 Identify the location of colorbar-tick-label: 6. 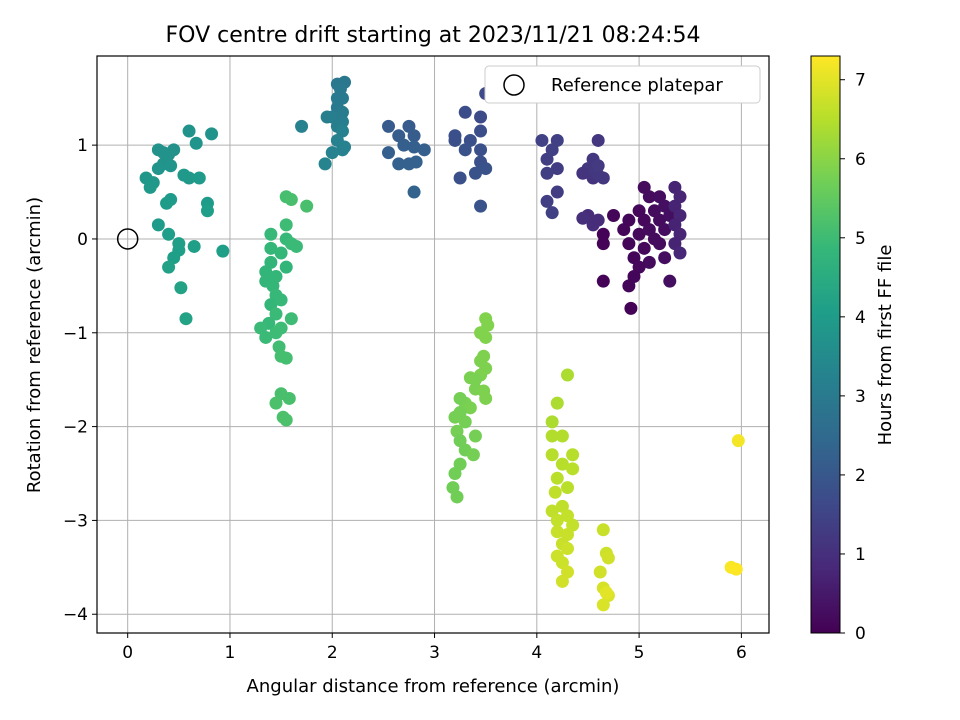
(860, 160).